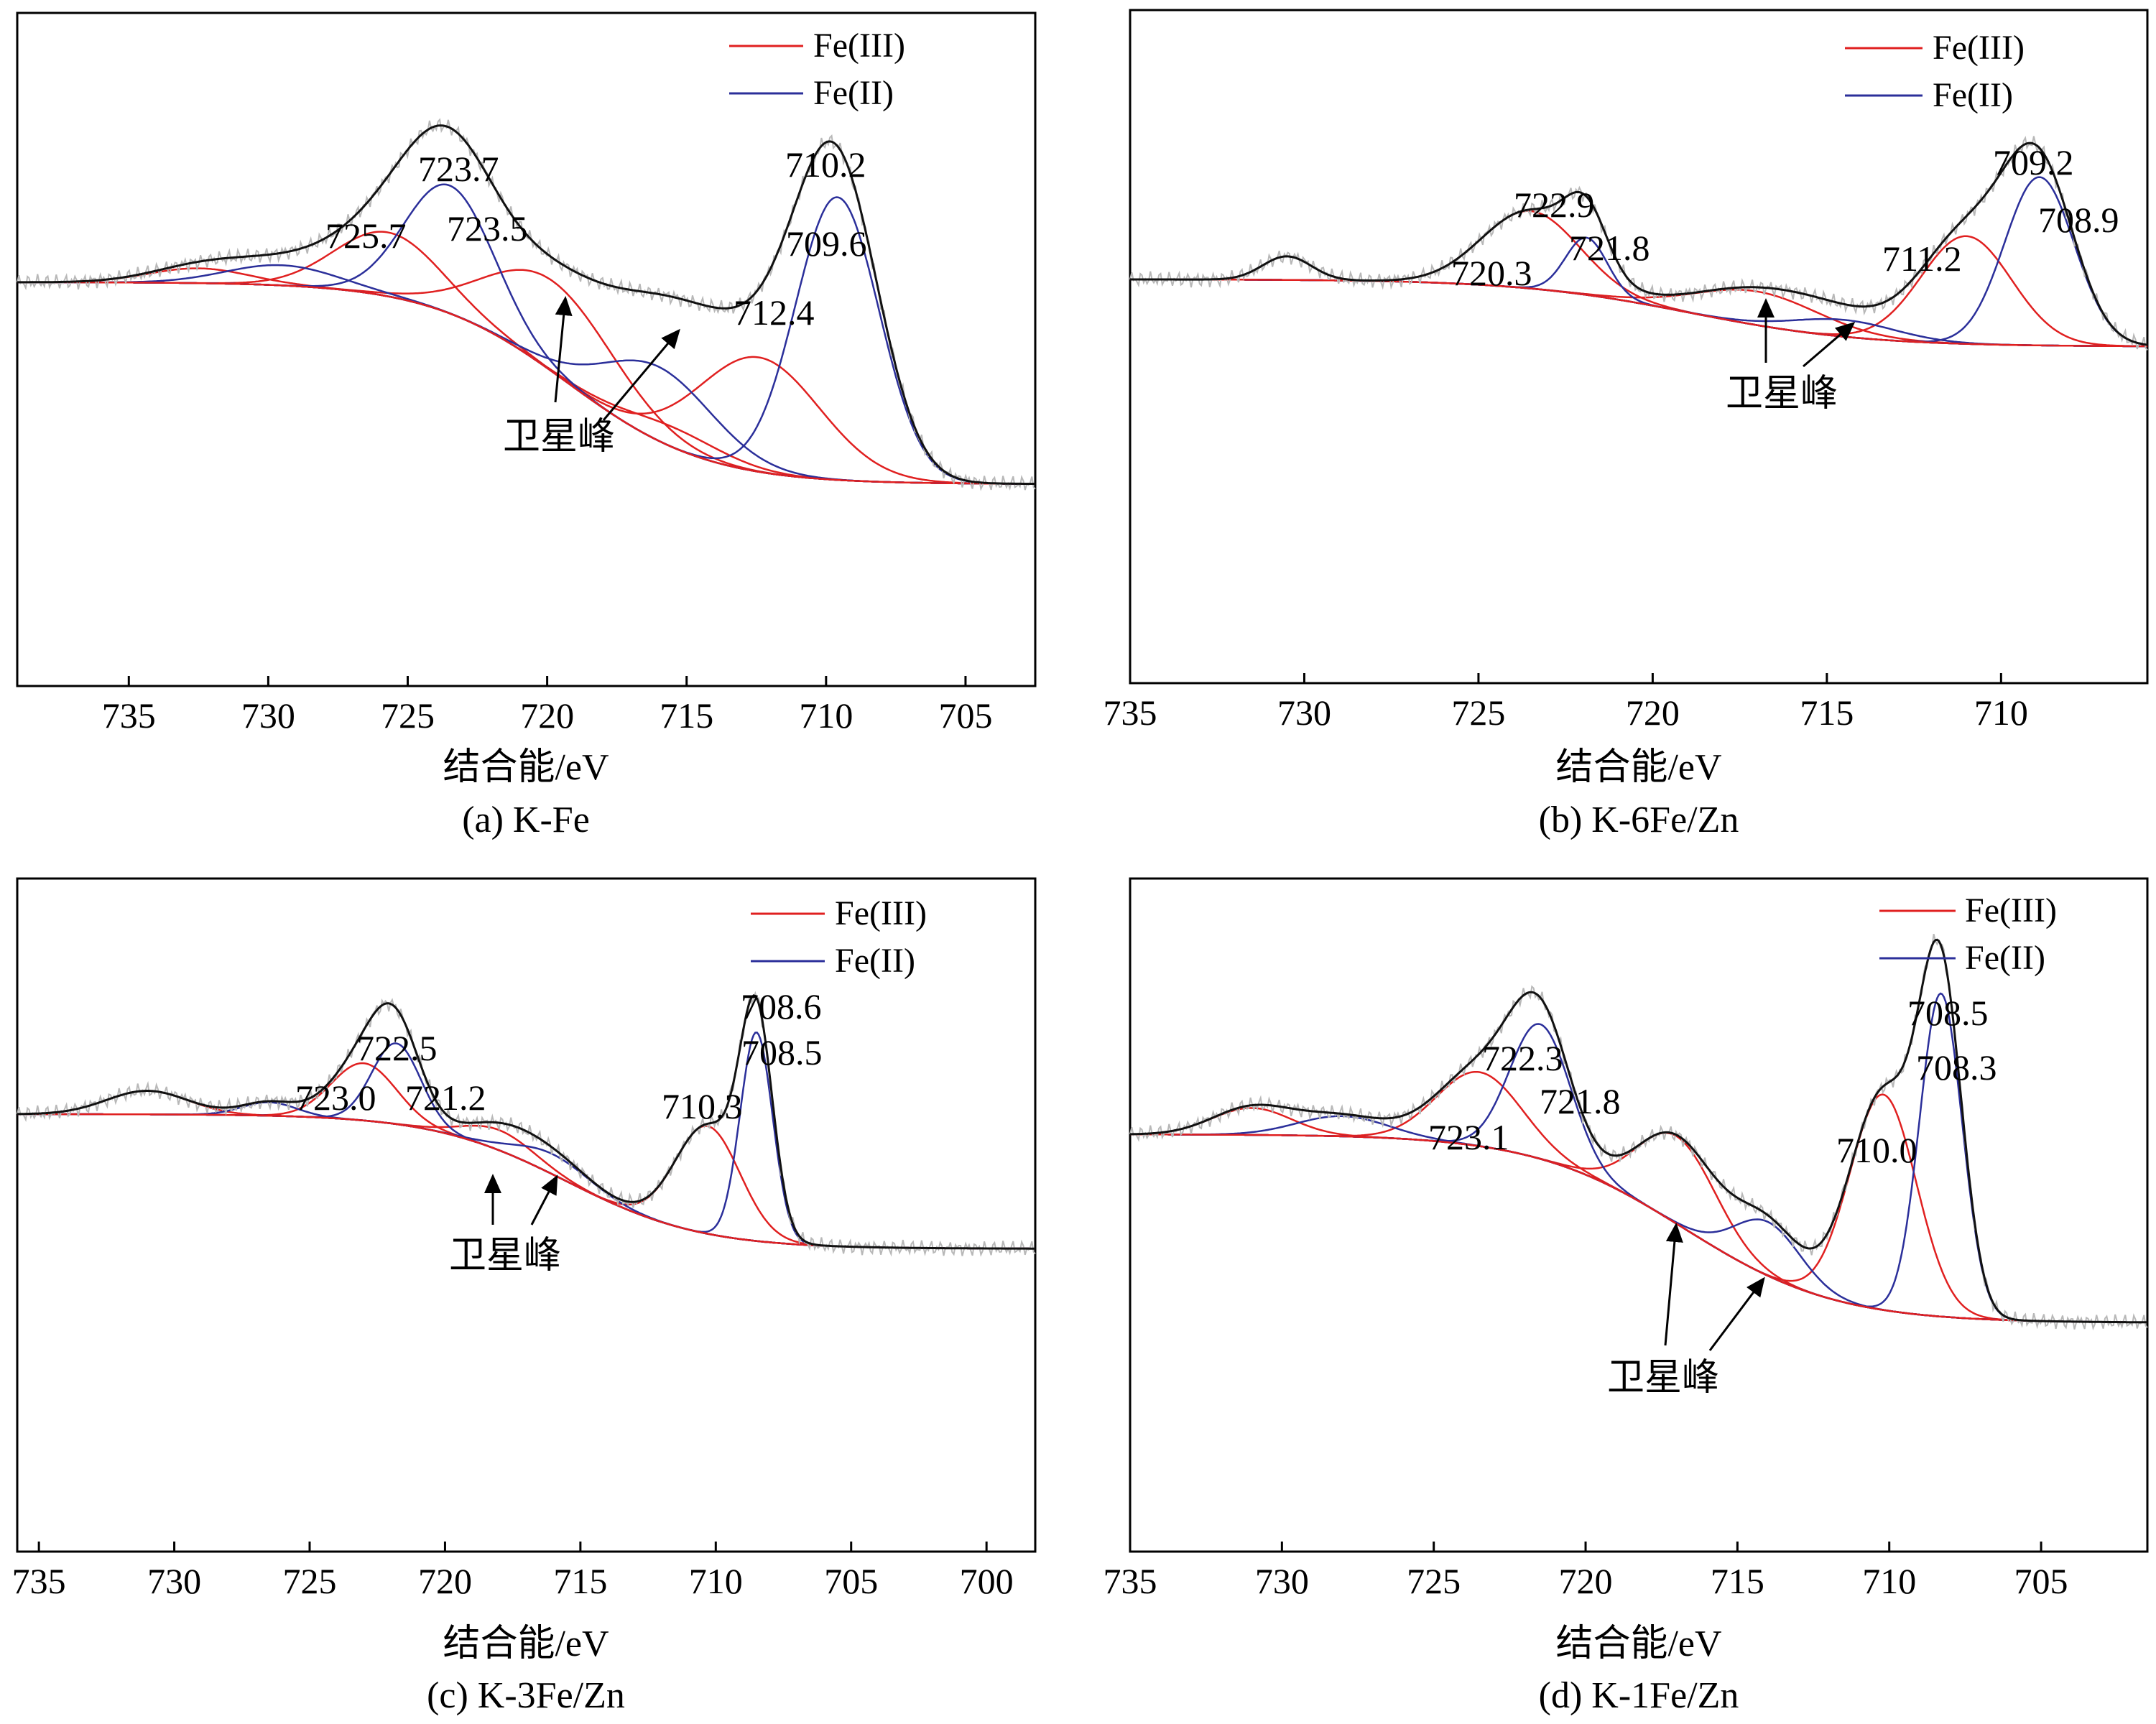 The width and height of the screenshot is (2156, 1724). I want to click on plot-area-b, so click(1639, 244).